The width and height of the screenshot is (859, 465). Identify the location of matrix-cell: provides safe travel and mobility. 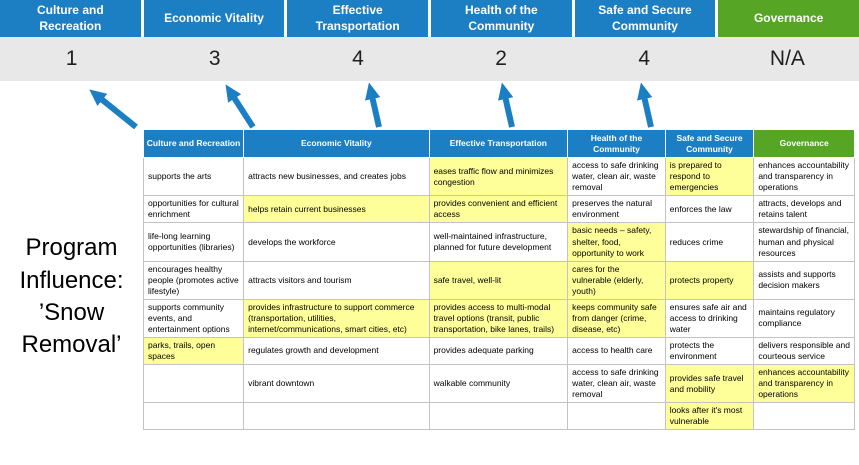
(709, 383).